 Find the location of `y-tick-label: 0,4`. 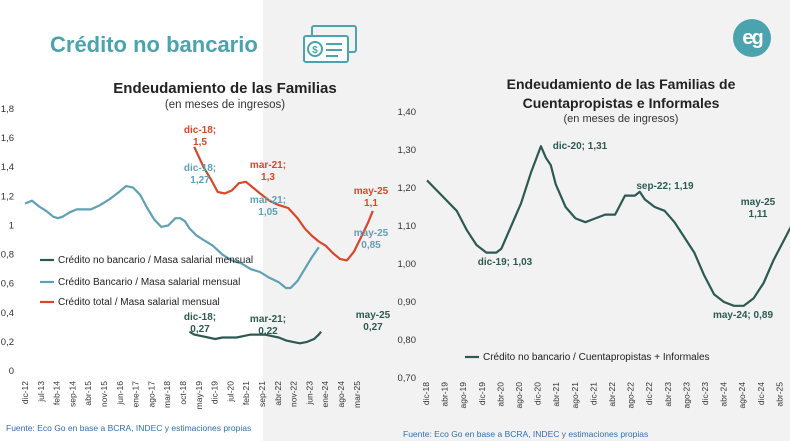

y-tick-label: 0,4 is located at coordinates (7, 313).